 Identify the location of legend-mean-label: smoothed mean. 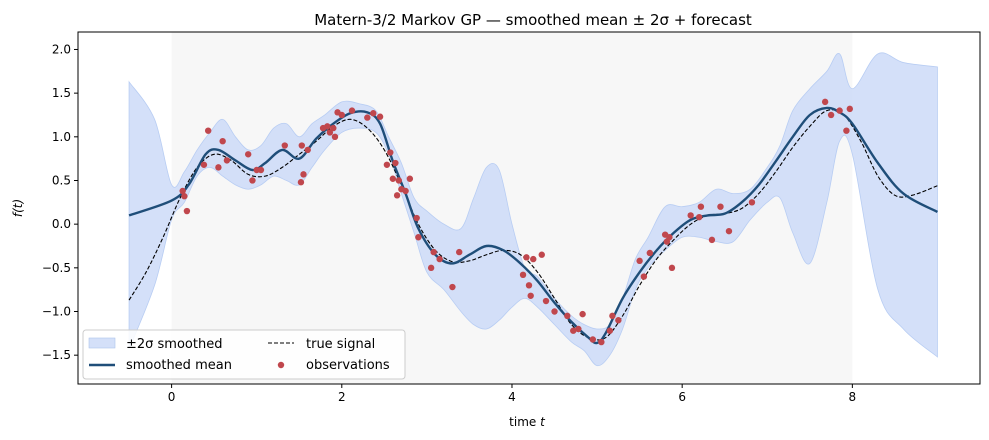
(179, 365).